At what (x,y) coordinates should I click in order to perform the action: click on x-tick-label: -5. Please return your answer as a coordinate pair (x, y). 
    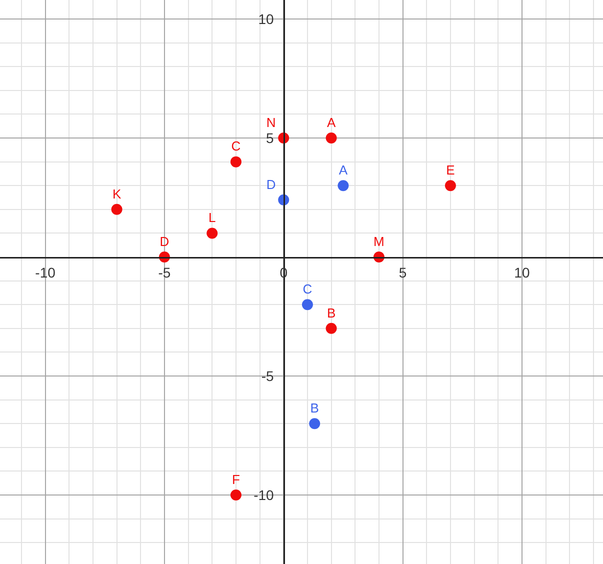
    Looking at the image, I should click on (164, 272).